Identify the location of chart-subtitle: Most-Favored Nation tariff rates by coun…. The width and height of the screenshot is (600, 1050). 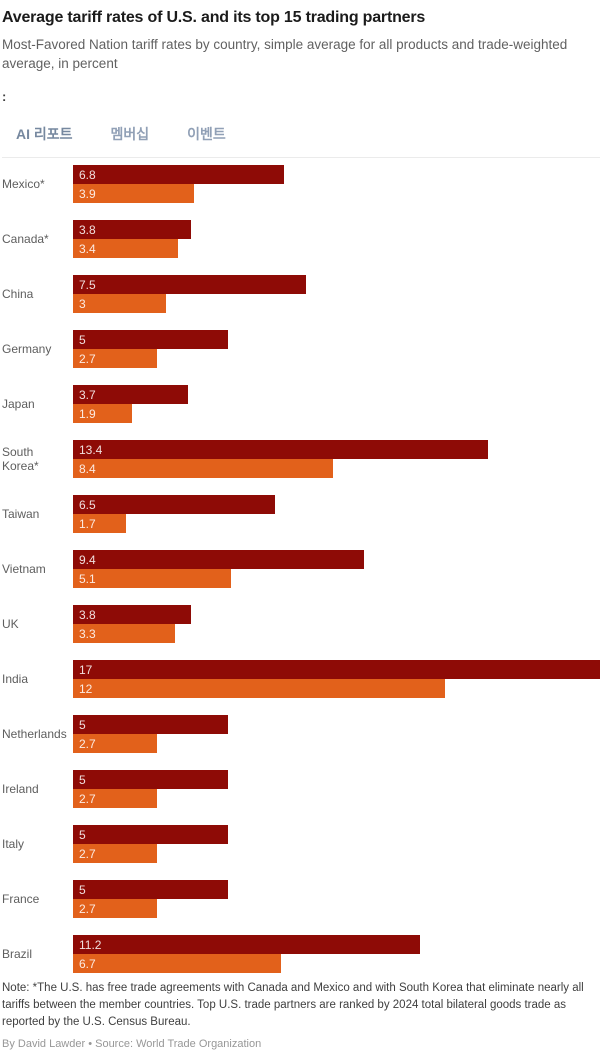
(285, 54).